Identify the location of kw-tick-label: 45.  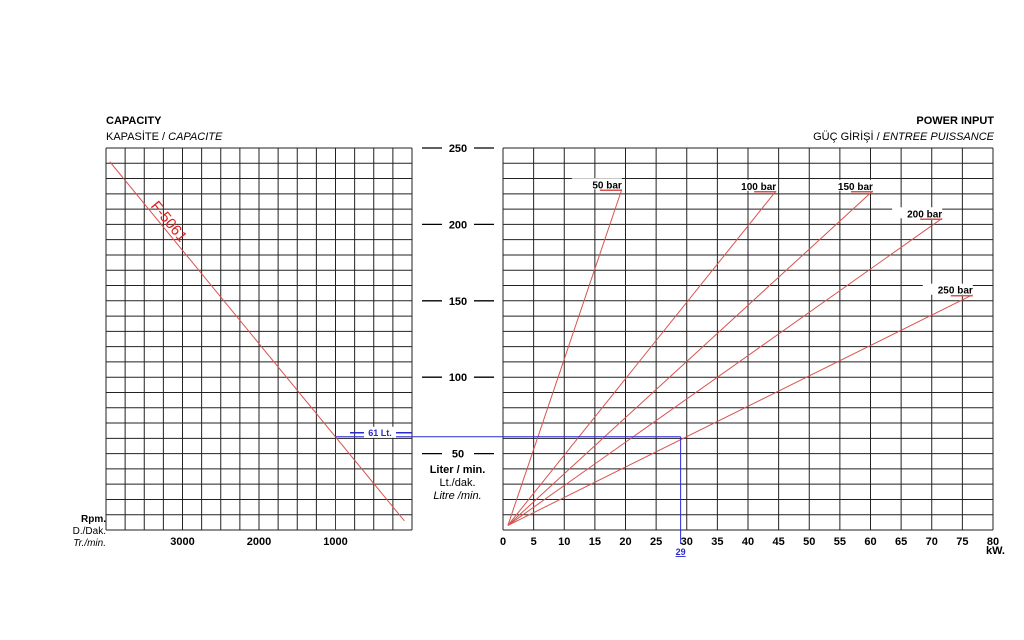
(779, 542).